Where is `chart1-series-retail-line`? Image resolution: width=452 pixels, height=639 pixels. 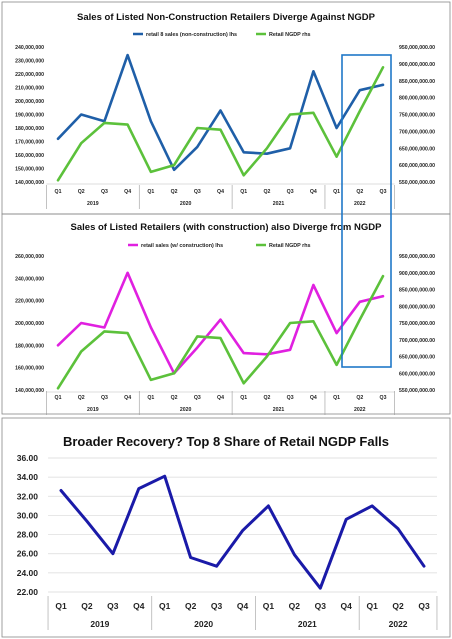 chart1-series-retail-line is located at coordinates (220, 112).